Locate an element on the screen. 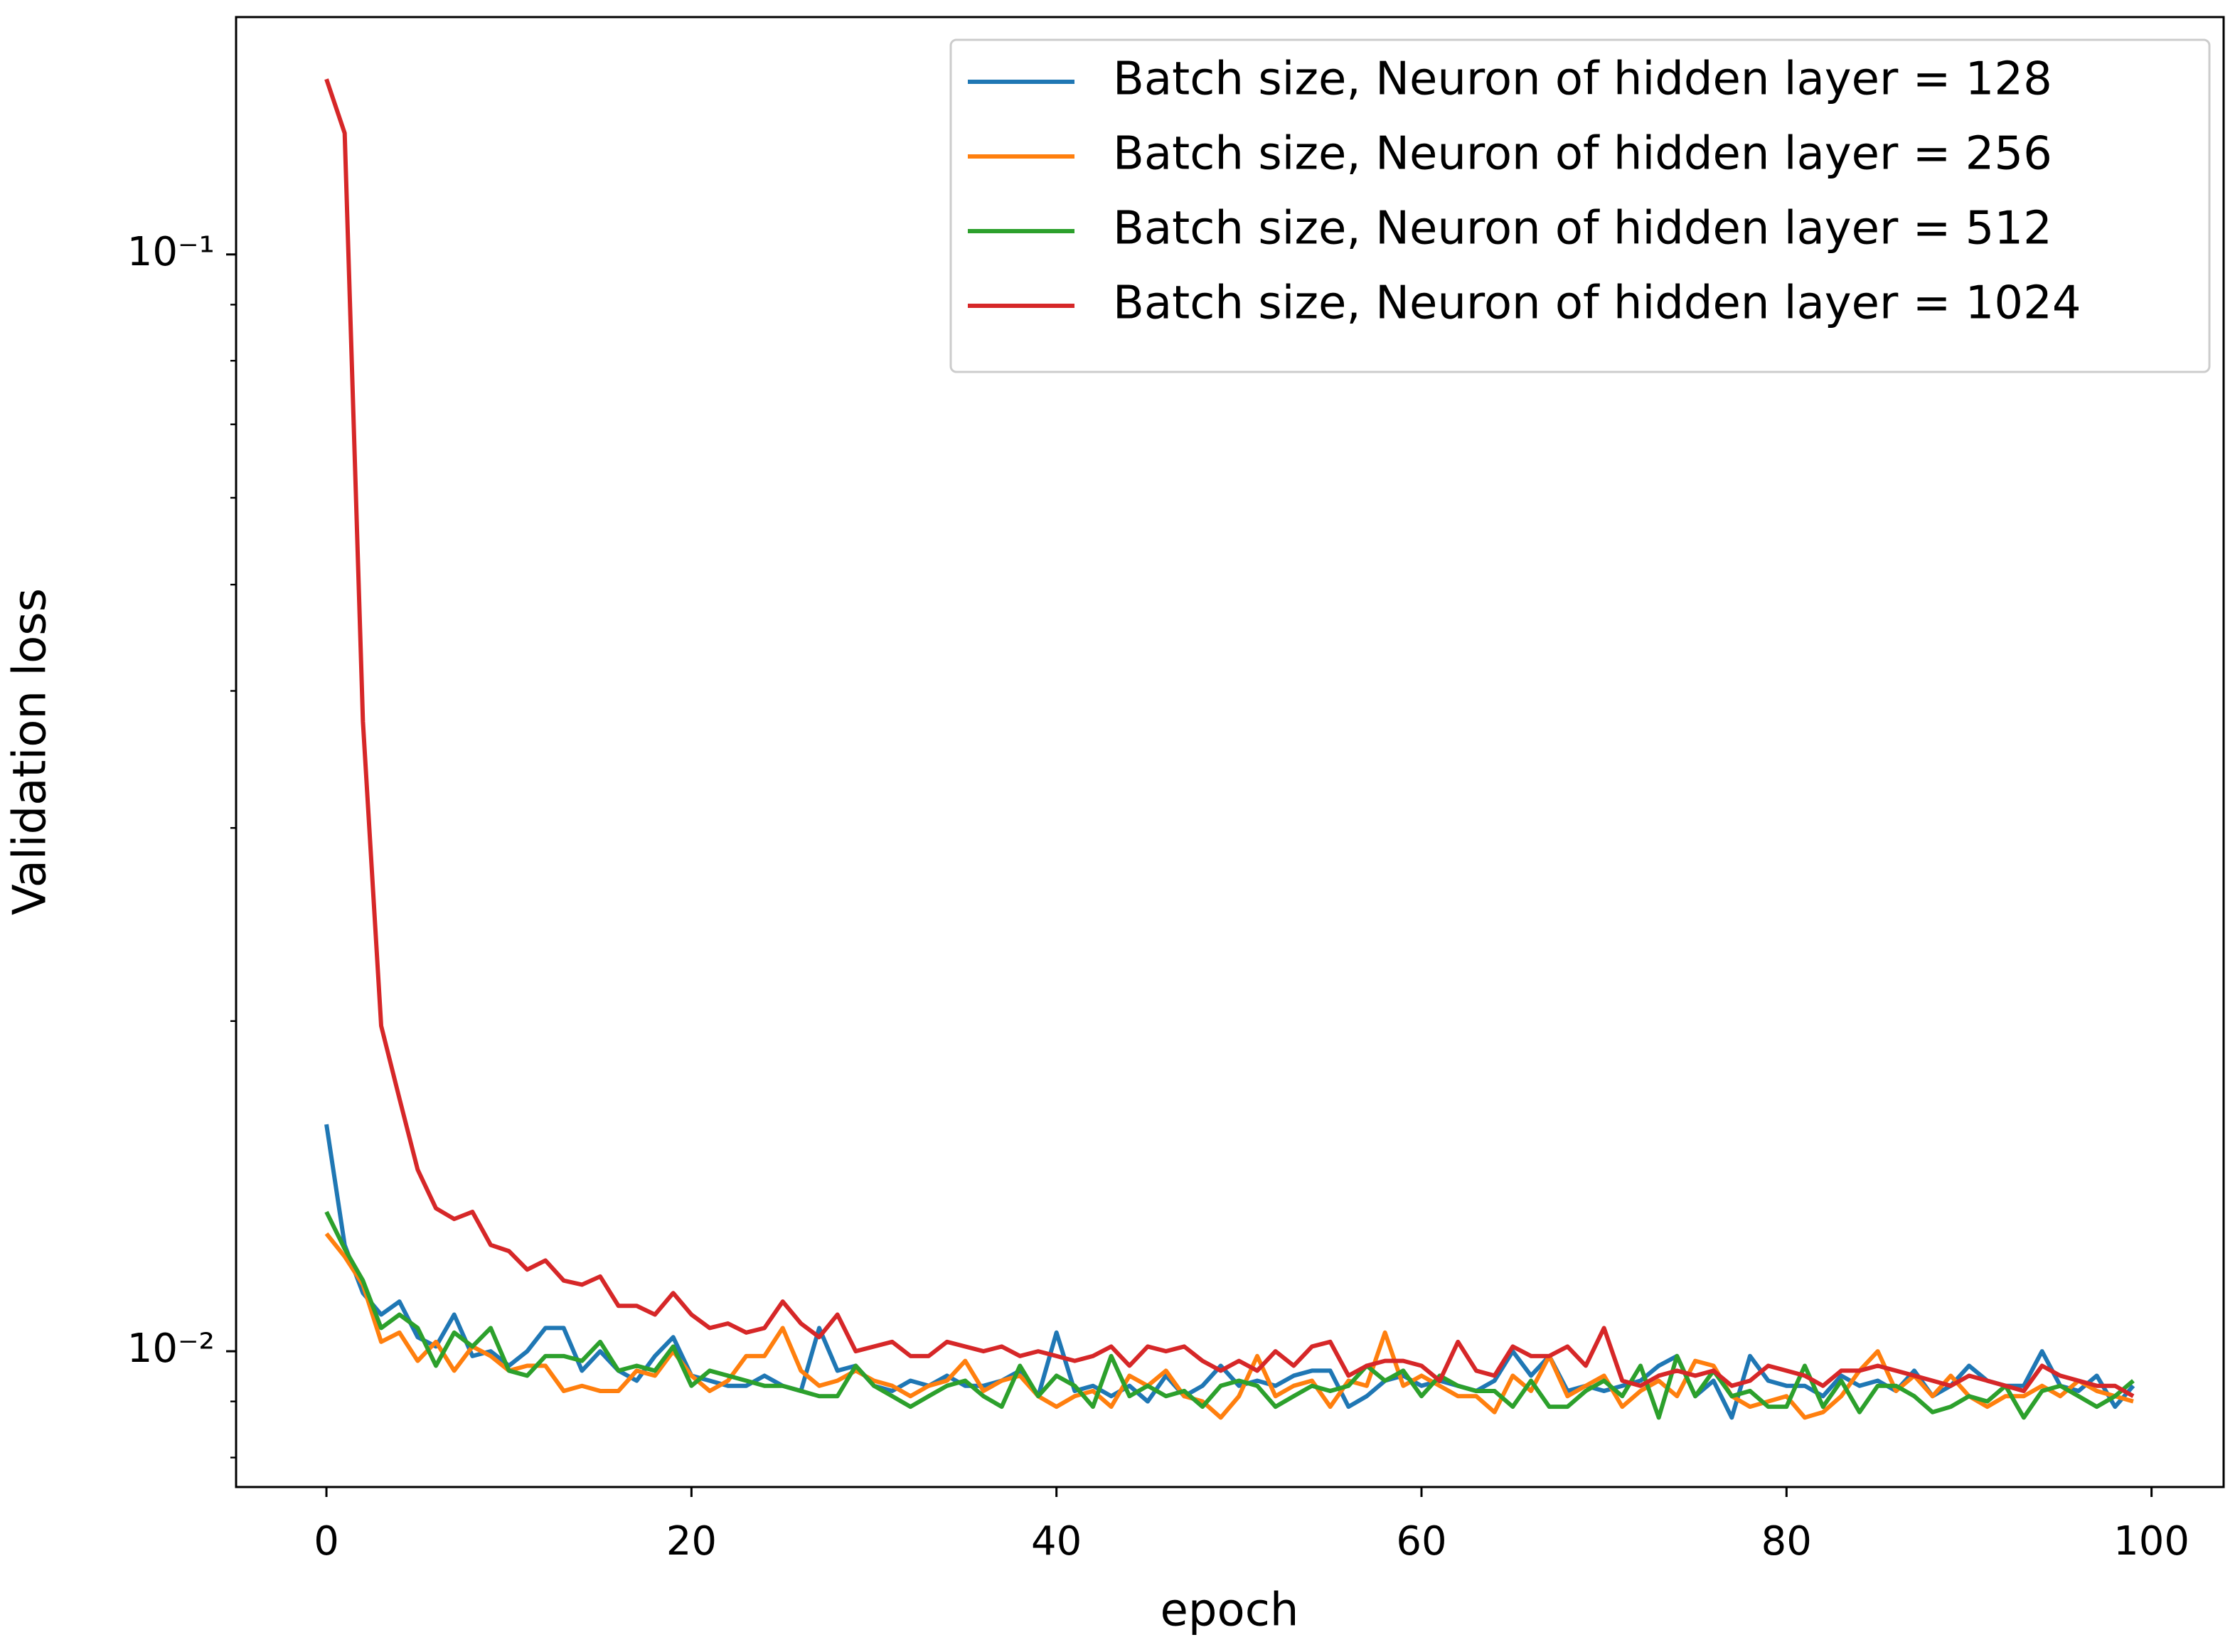 Image resolution: width=2235 pixels, height=1652 pixels. legend-box is located at coordinates (1580, 205).